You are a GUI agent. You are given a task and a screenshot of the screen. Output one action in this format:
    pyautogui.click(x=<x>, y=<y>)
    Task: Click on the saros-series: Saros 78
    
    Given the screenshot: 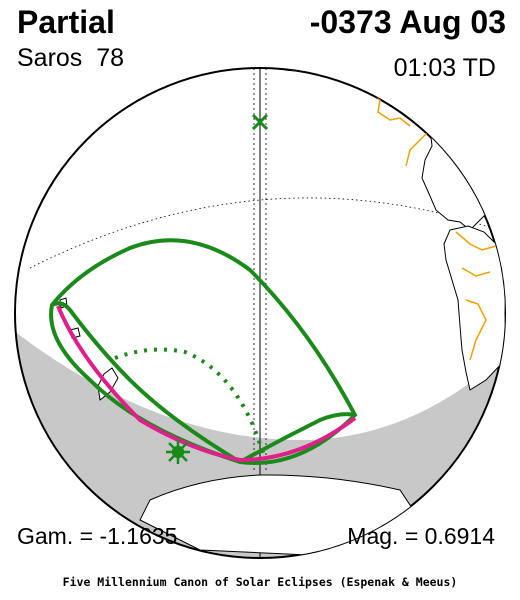 What is the action you would take?
    pyautogui.click(x=70, y=58)
    